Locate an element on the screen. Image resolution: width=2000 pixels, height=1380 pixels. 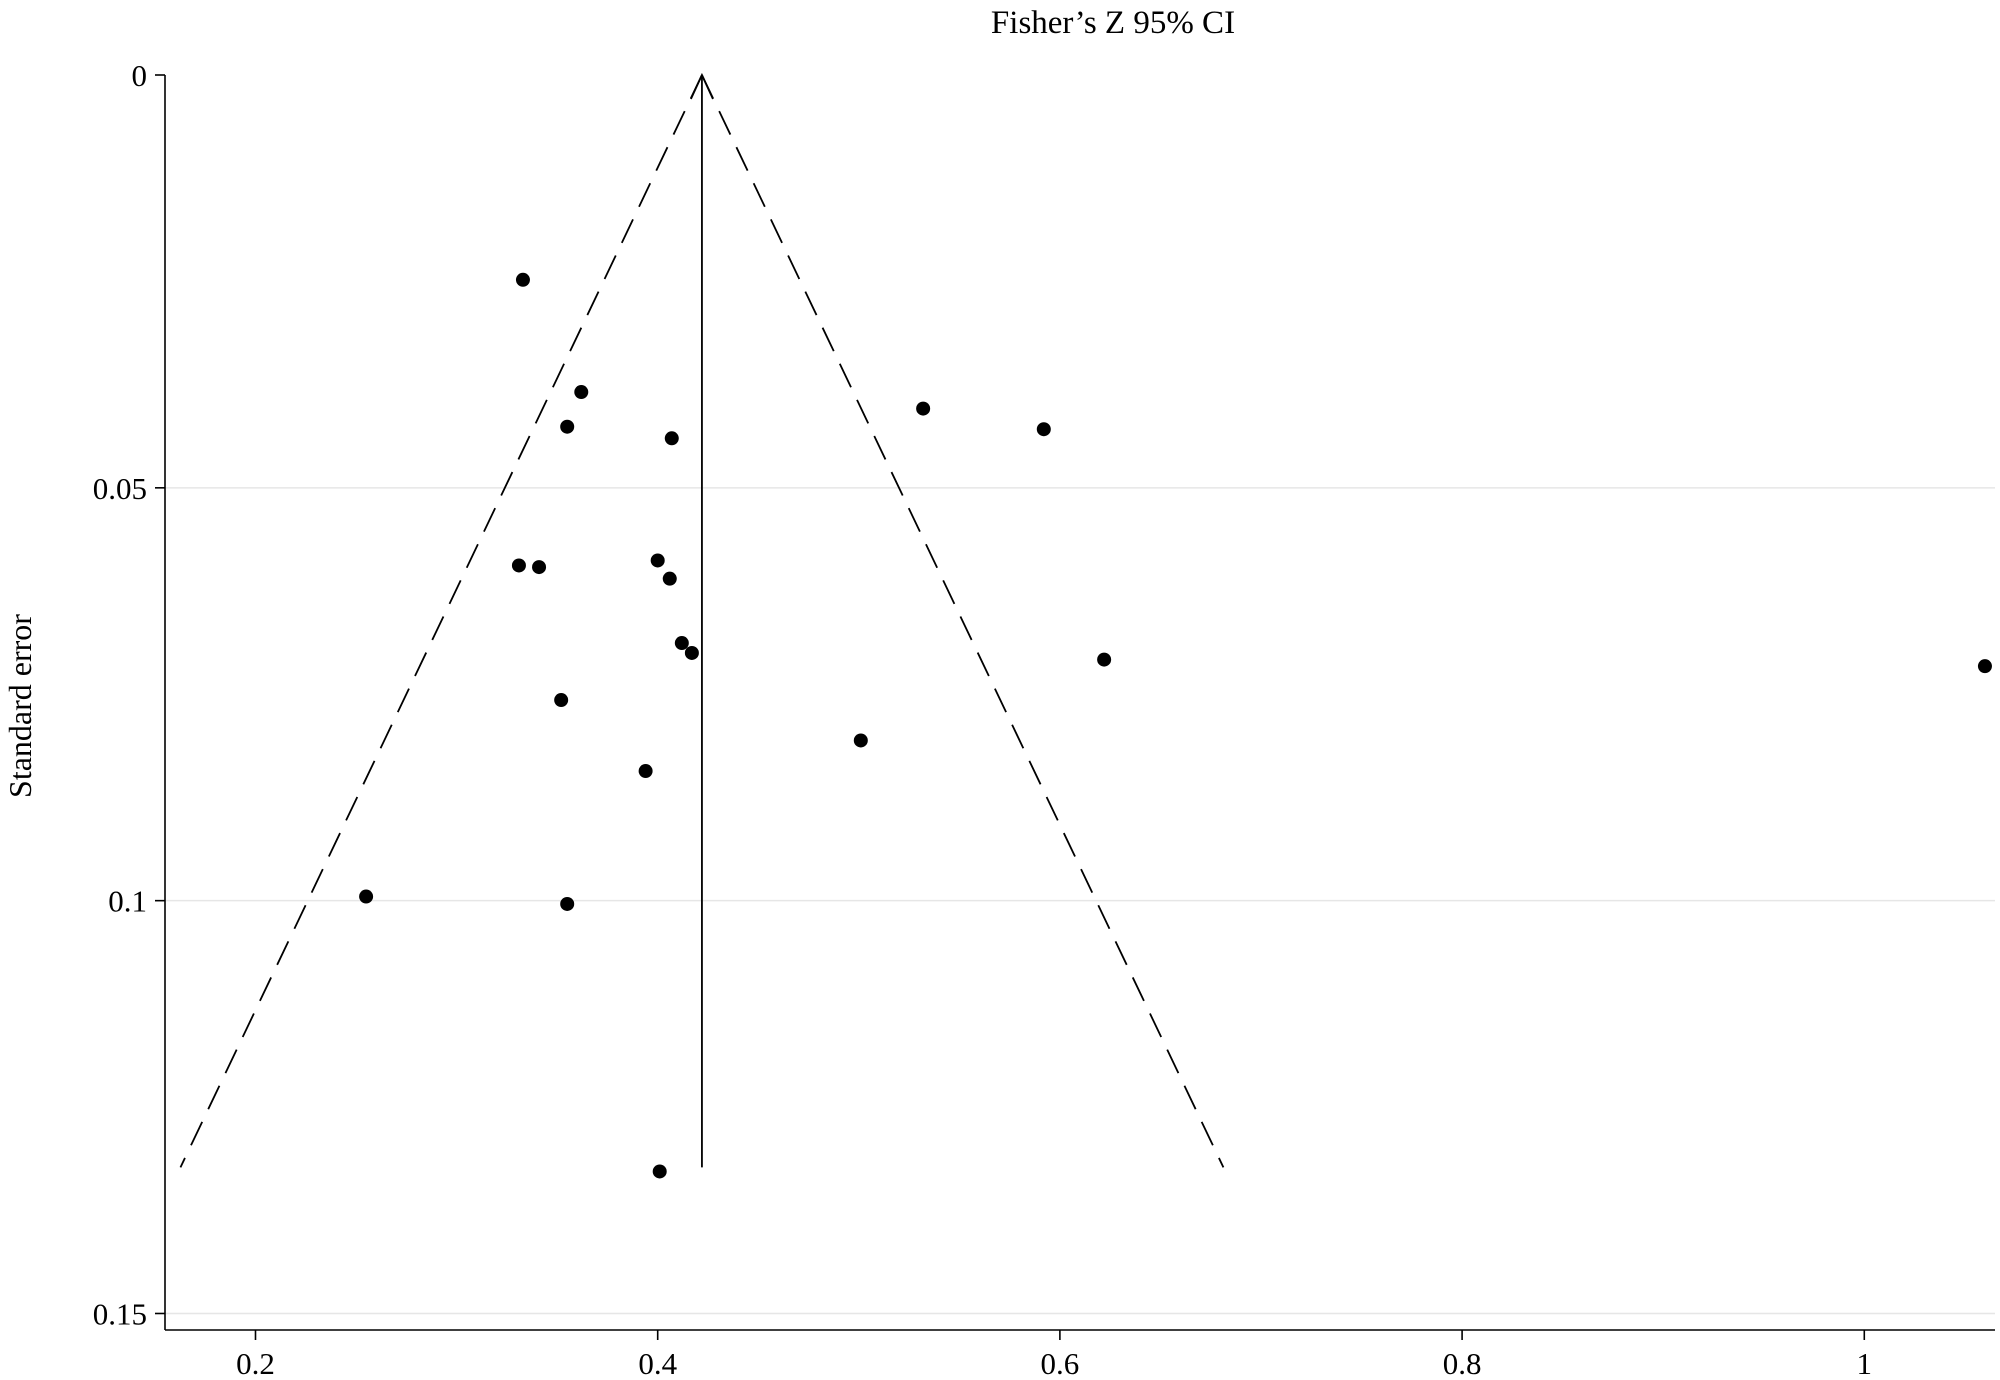
chart-title: Fisher’s Z 95% CI is located at coordinates (1113, 23).